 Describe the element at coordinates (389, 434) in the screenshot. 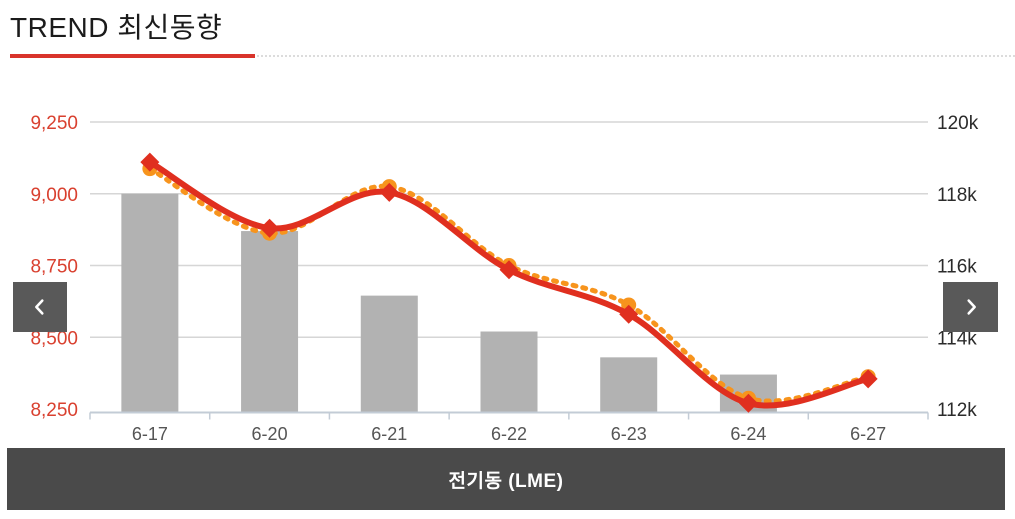

I see `x-axis-tick-label: 6-21` at that location.